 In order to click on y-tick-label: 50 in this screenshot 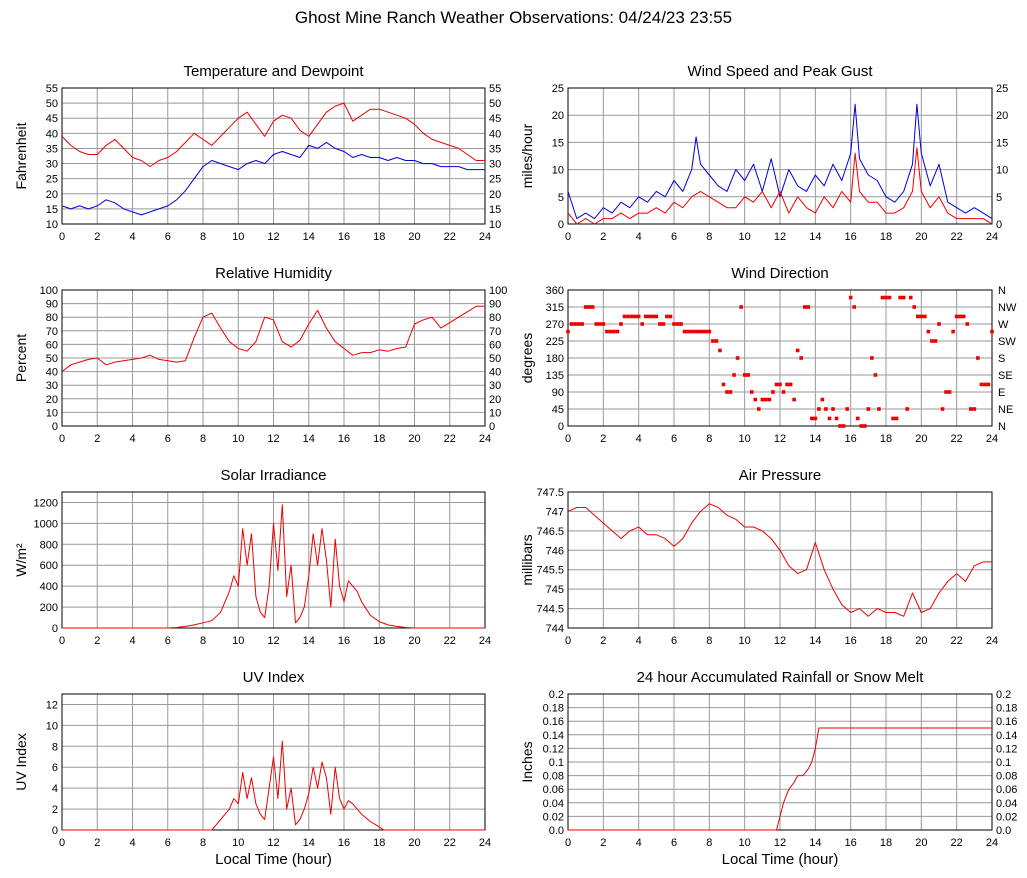, I will do `click(52, 359)`.